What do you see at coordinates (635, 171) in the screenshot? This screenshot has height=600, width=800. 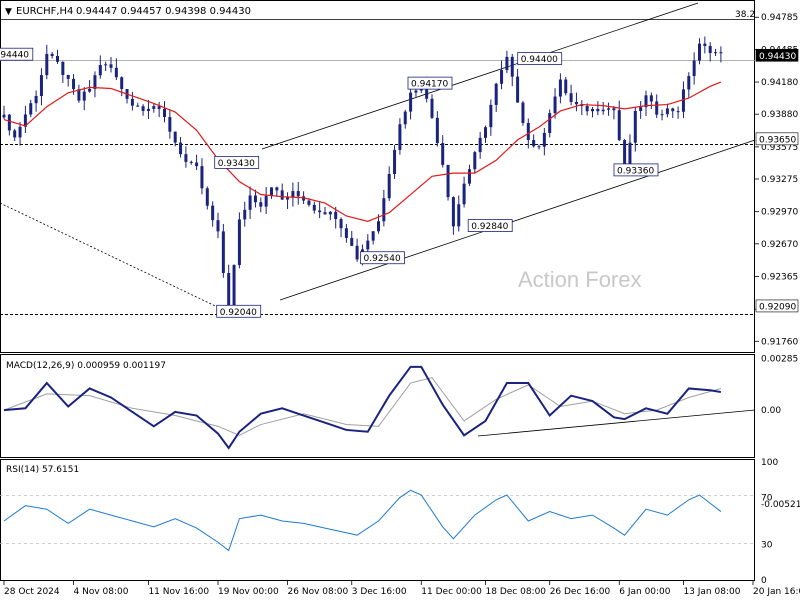 I see `price-point-text: 0.93360` at bounding box center [635, 171].